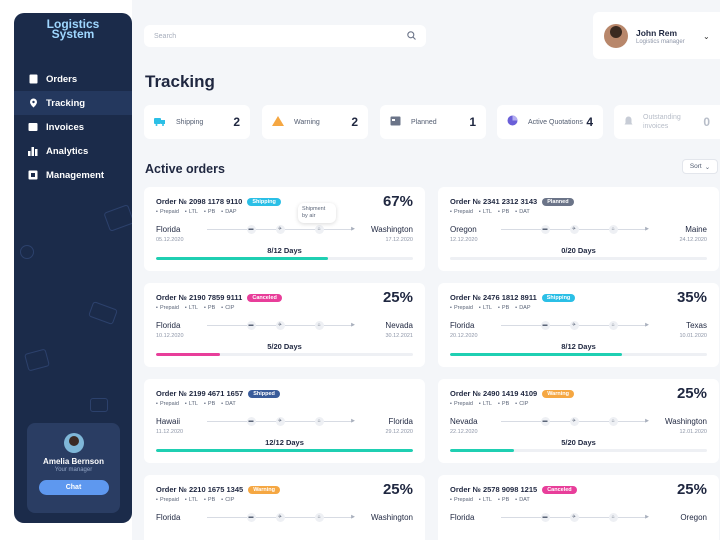  Describe the element at coordinates (489, 404) in the screenshot. I see `order-meta: Prepaid LTL PB CIP` at that location.